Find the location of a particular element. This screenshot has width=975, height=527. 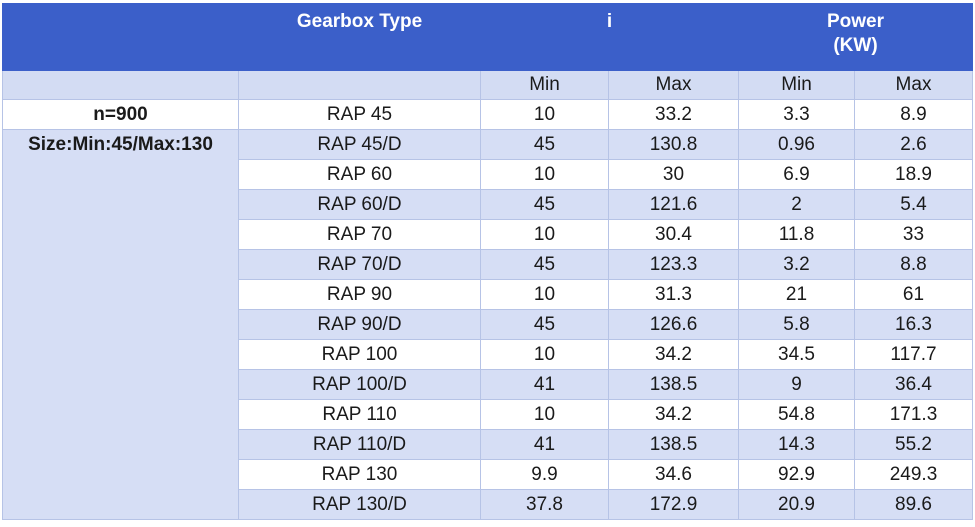

i-max-cell: 123.3 is located at coordinates (673, 264).